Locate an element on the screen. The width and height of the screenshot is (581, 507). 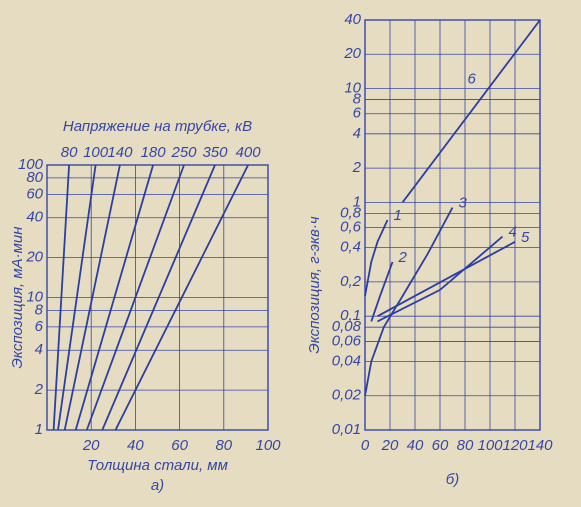
line-label: 100 is located at coordinates (96, 152).